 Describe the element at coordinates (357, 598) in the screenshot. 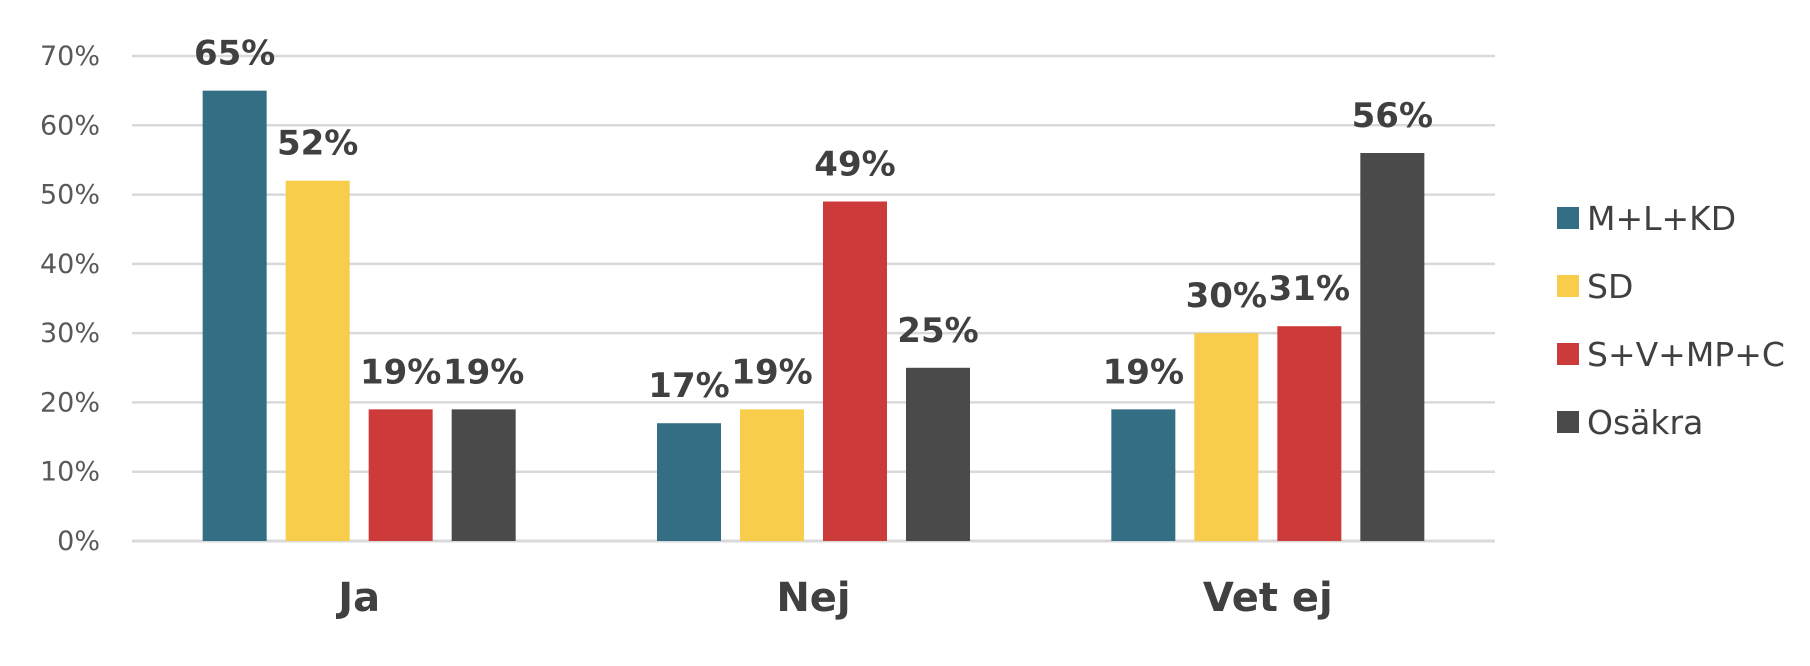

I see `category-label-ja: Ja` at that location.